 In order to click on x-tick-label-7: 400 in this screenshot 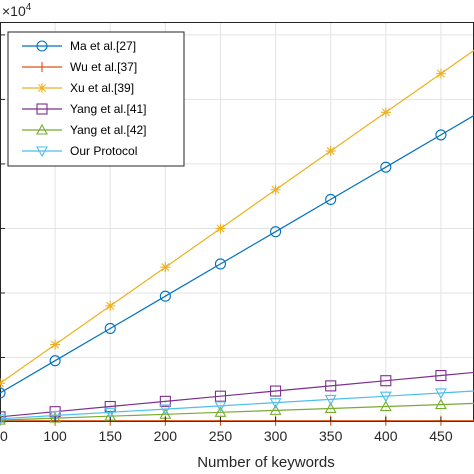, I will do `click(386, 436)`.